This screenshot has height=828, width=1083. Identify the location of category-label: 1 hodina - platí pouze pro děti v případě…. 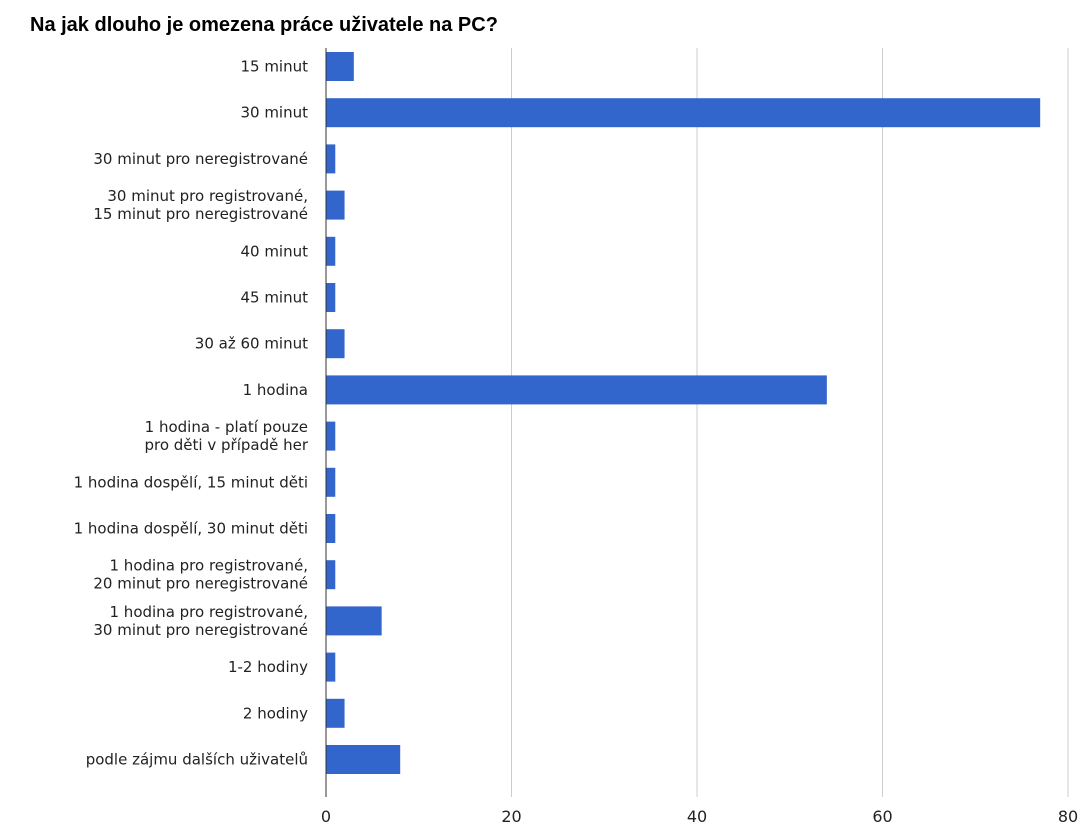
(226, 436).